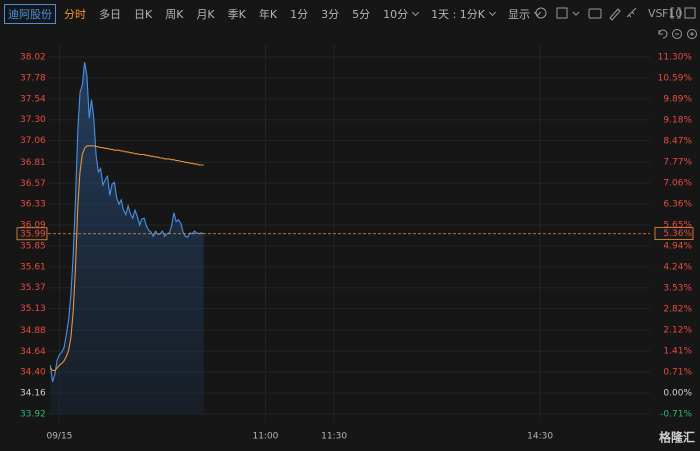 The image size is (700, 451). Describe the element at coordinates (33, 78) in the screenshot. I see `y-tick-label: 37.78` at that location.